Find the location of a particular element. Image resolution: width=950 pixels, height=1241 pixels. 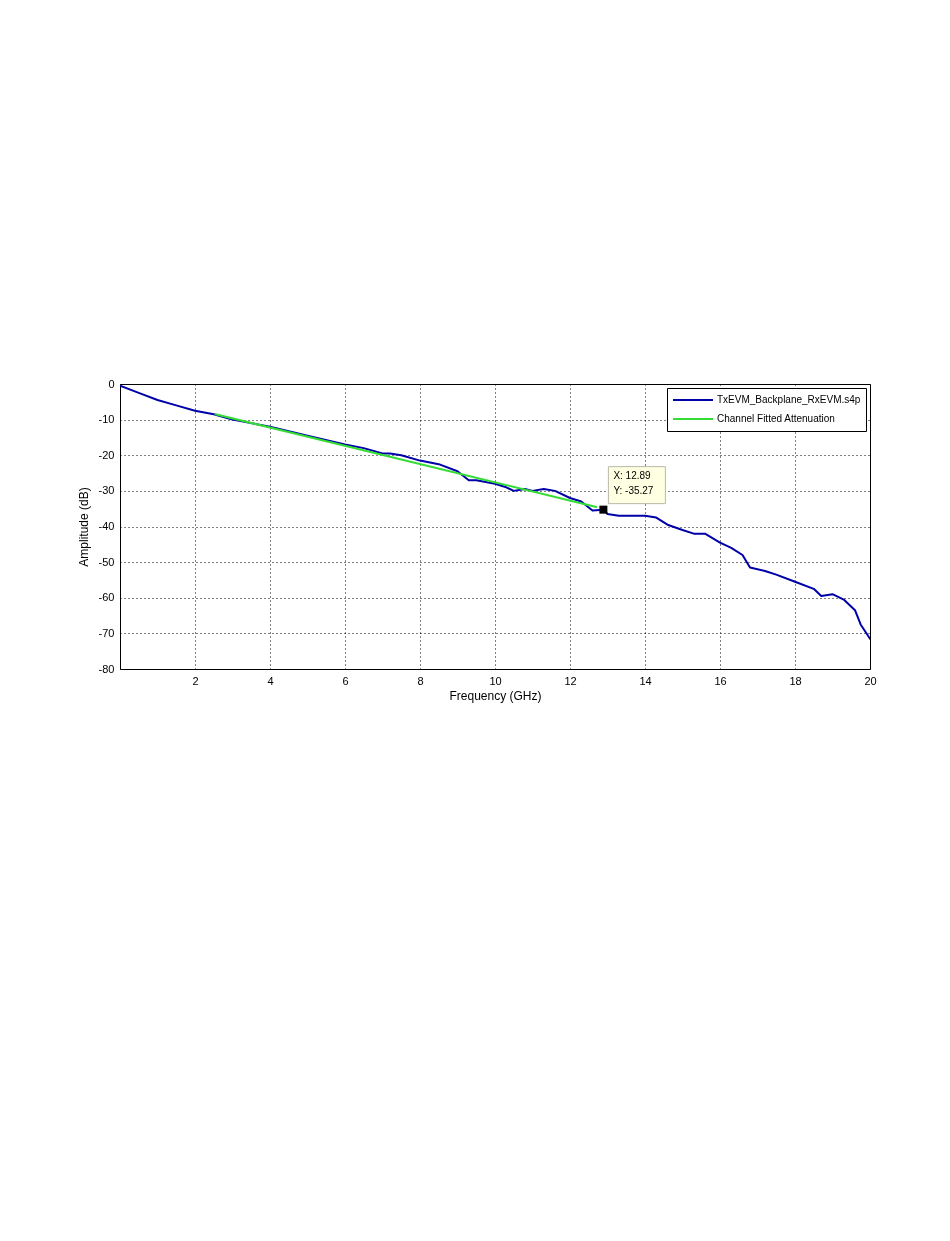

y-tick-label: -50 is located at coordinates (106, 561).